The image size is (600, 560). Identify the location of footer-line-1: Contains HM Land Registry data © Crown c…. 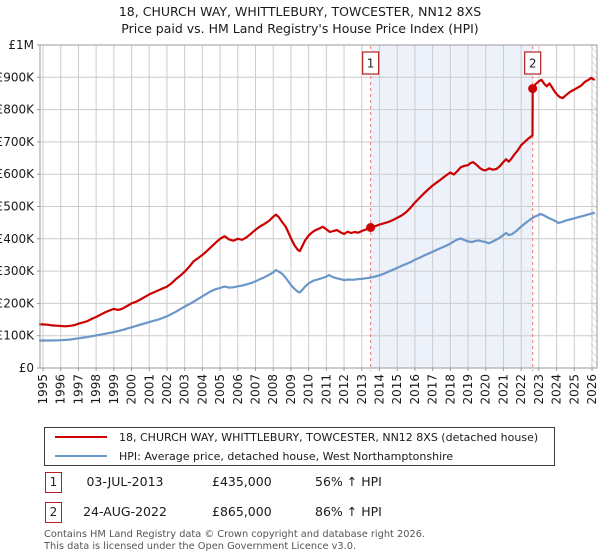
(235, 534).